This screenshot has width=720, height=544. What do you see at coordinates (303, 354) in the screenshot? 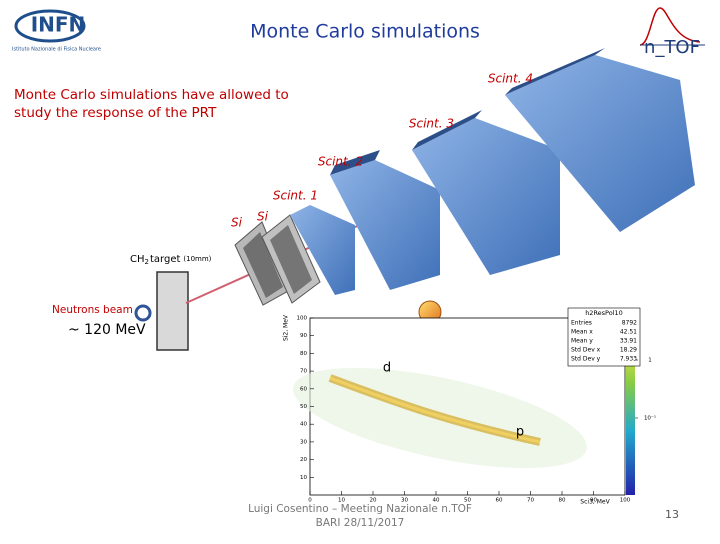
I see `y-tick-label: 80` at bounding box center [303, 354].